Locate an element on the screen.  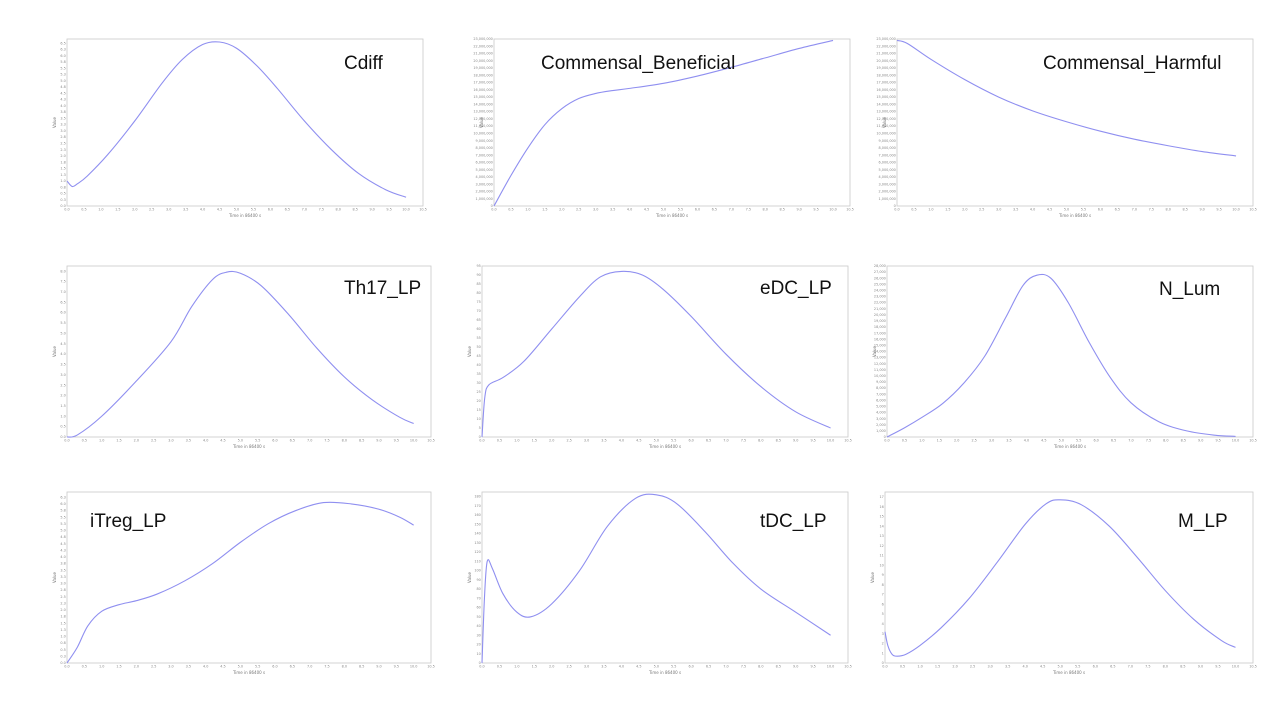
x-tick-label-n-lum: 6.0 is located at coordinates (1095, 440).